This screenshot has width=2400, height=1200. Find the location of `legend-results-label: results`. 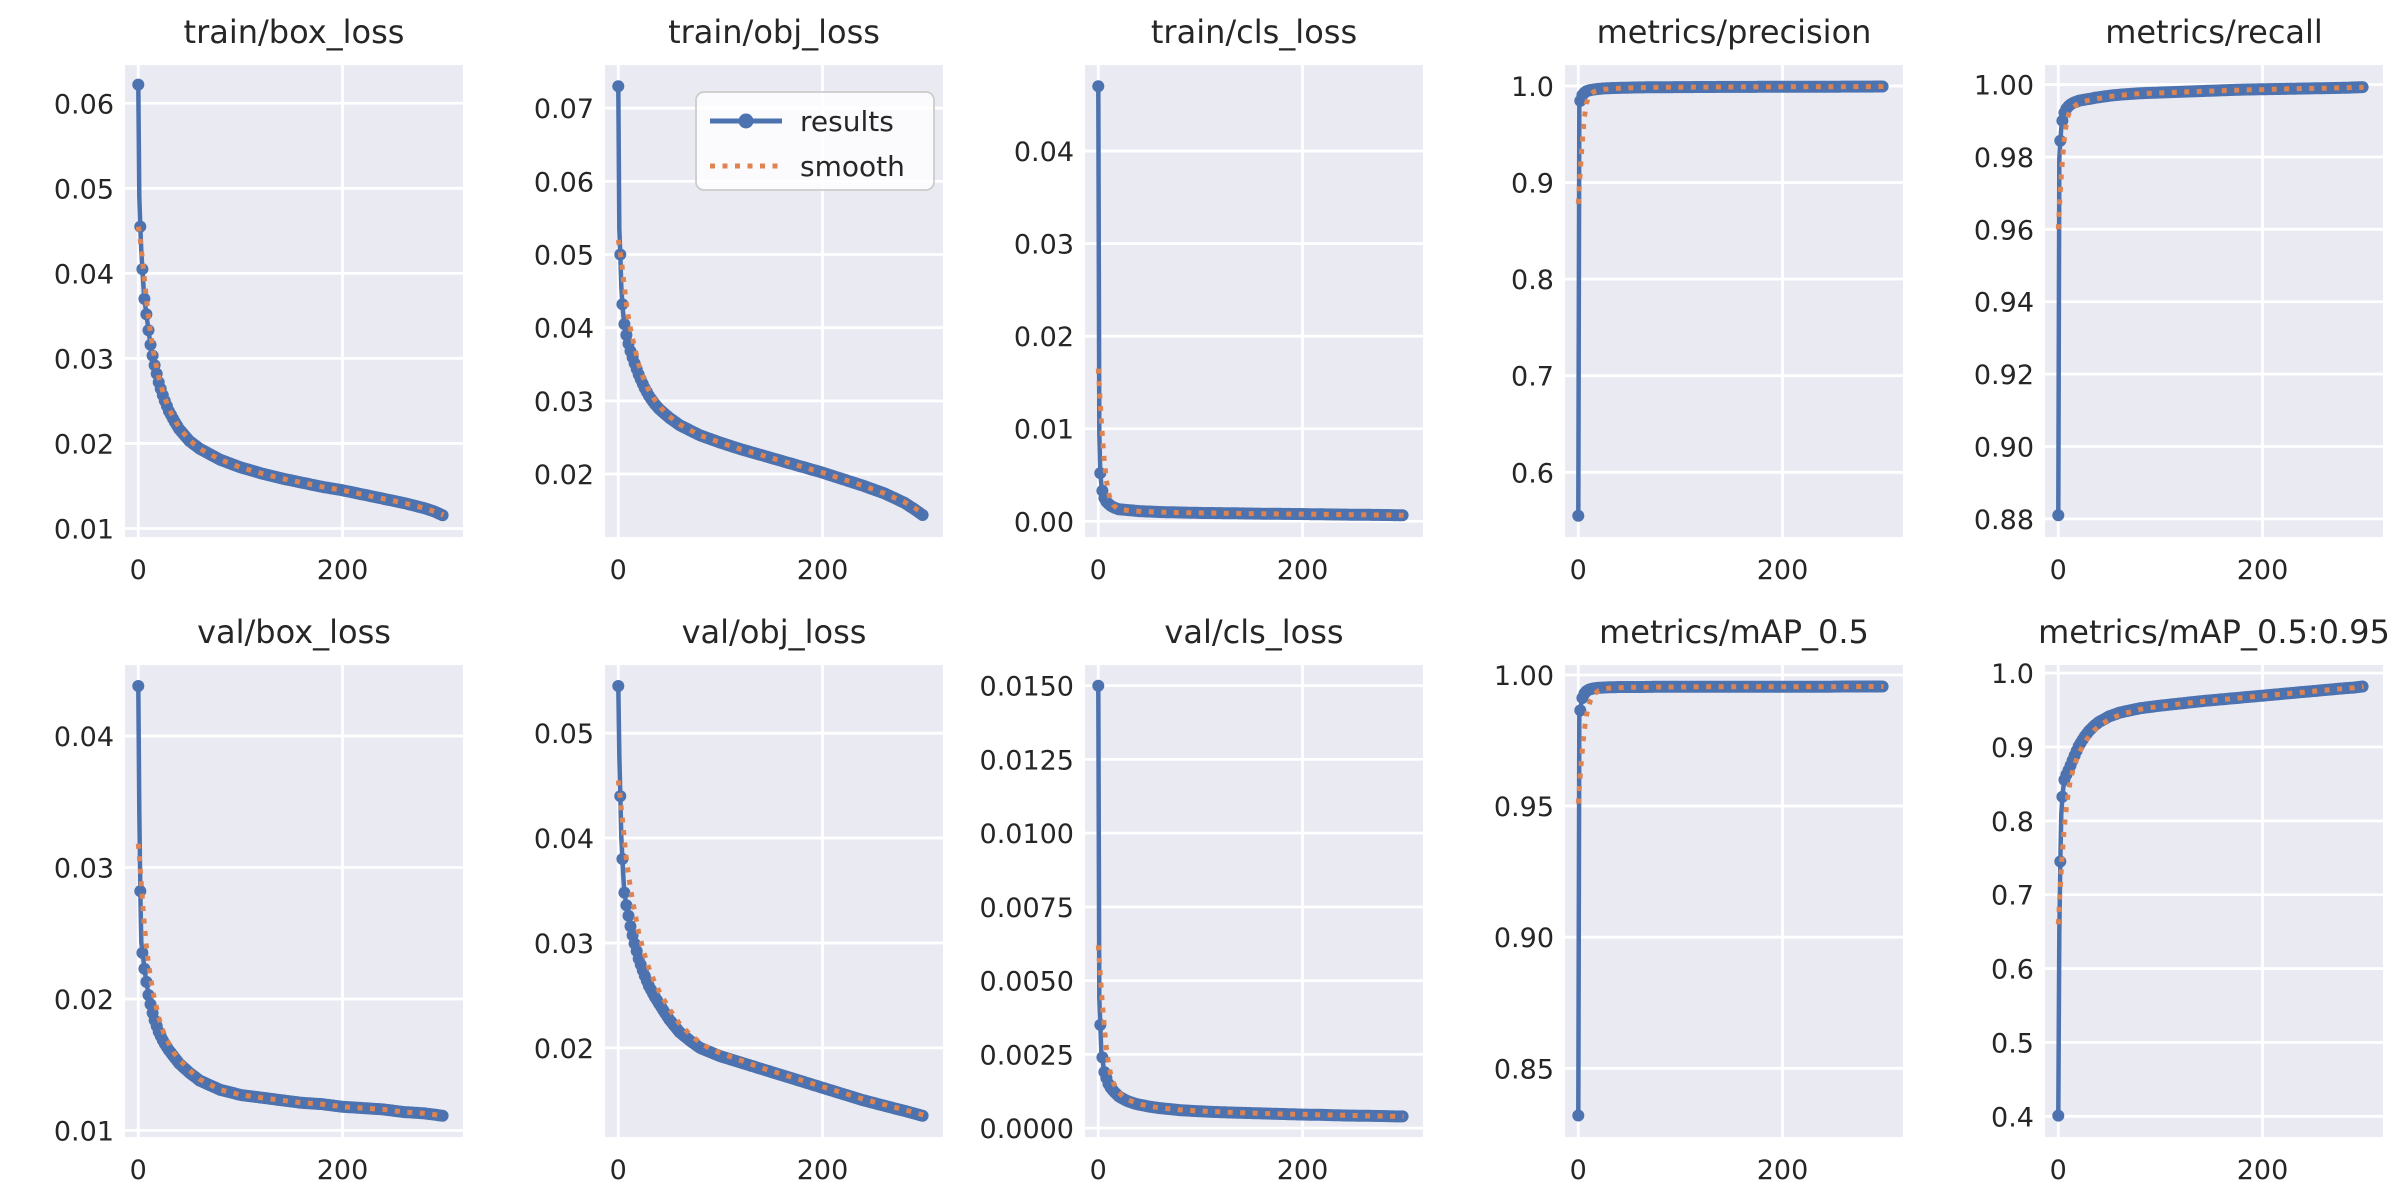

legend-results-label: results is located at coordinates (847, 121).